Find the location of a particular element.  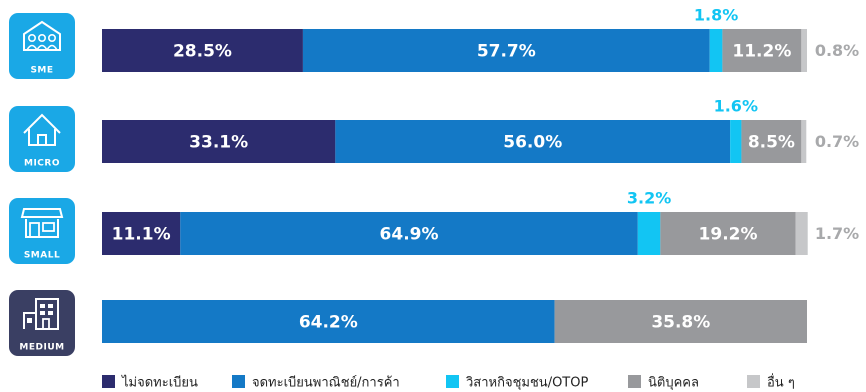

legend-label: วิสาหกิจชุมชน/OTOP is located at coordinates (526, 383).